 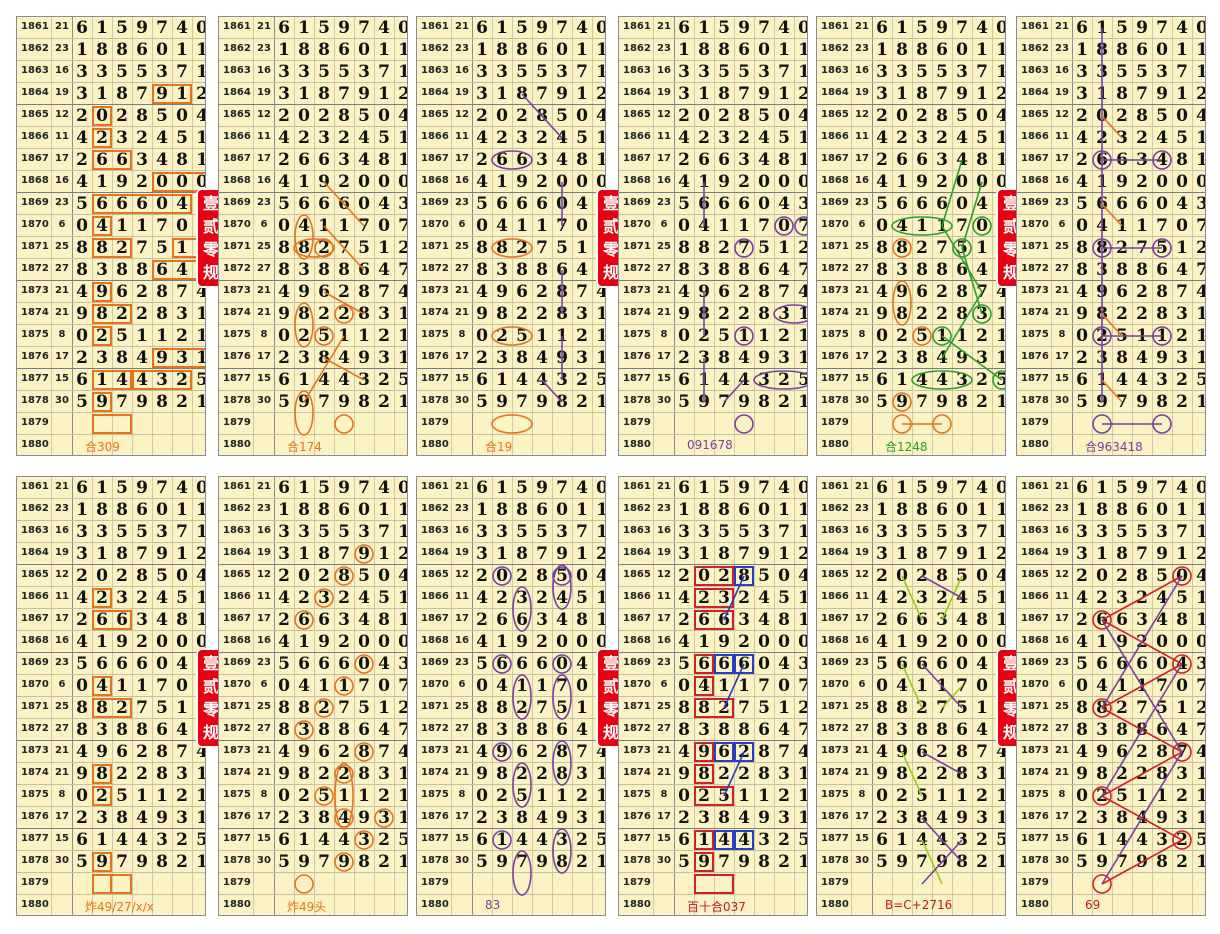 What do you see at coordinates (664, 136) in the screenshot?
I see `period-sum: 11` at bounding box center [664, 136].